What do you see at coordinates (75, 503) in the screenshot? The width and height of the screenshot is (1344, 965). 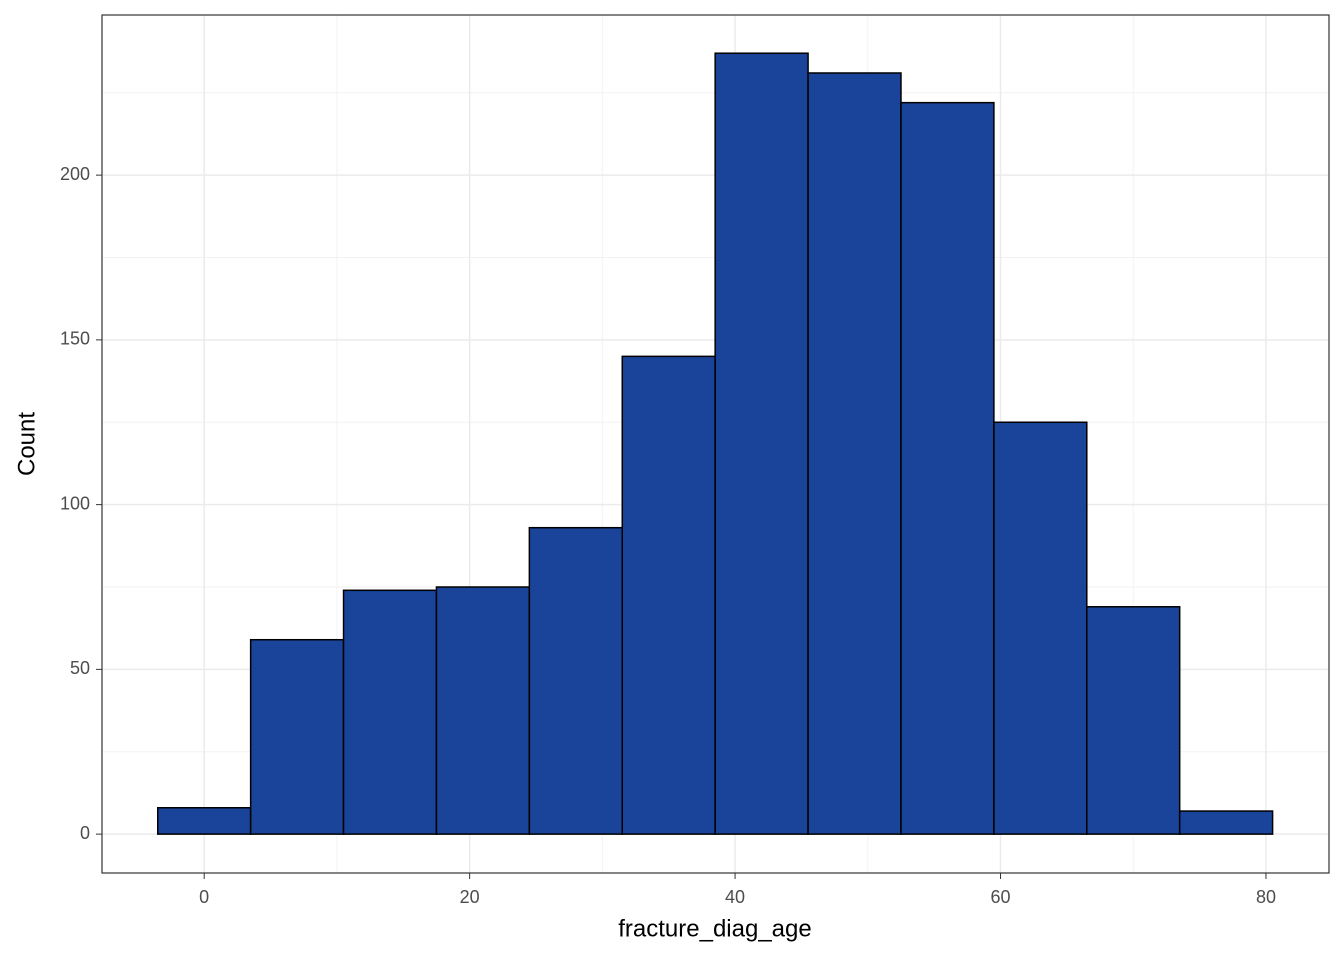 I see `y-tick-label: 100` at bounding box center [75, 503].